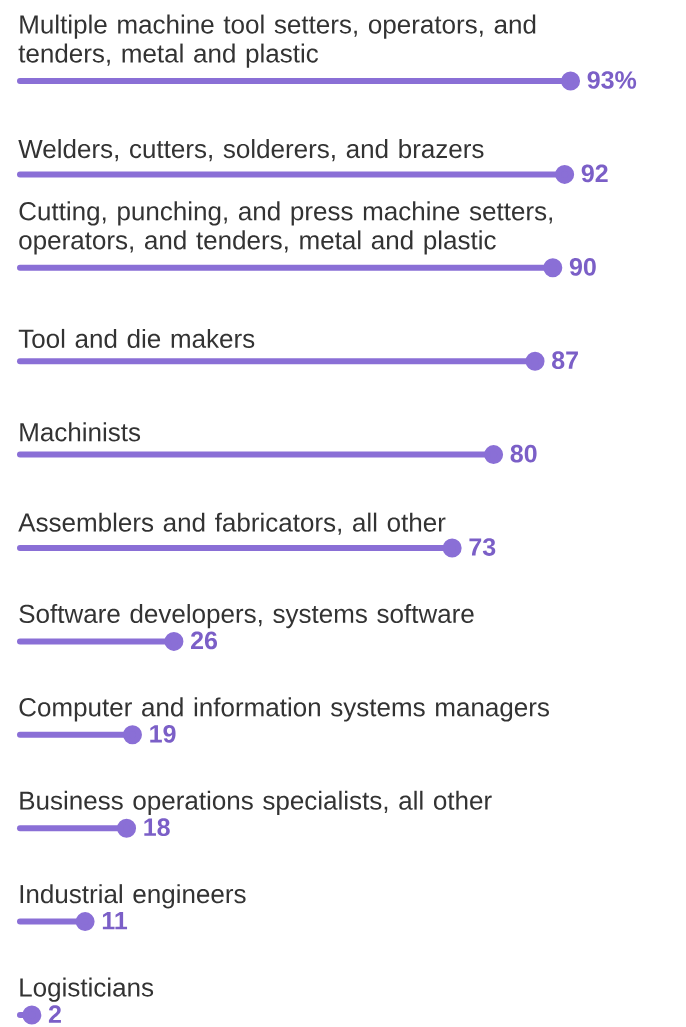 The width and height of the screenshot is (686, 1027). What do you see at coordinates (565, 360) in the screenshot?
I see `data-label: 87` at bounding box center [565, 360].